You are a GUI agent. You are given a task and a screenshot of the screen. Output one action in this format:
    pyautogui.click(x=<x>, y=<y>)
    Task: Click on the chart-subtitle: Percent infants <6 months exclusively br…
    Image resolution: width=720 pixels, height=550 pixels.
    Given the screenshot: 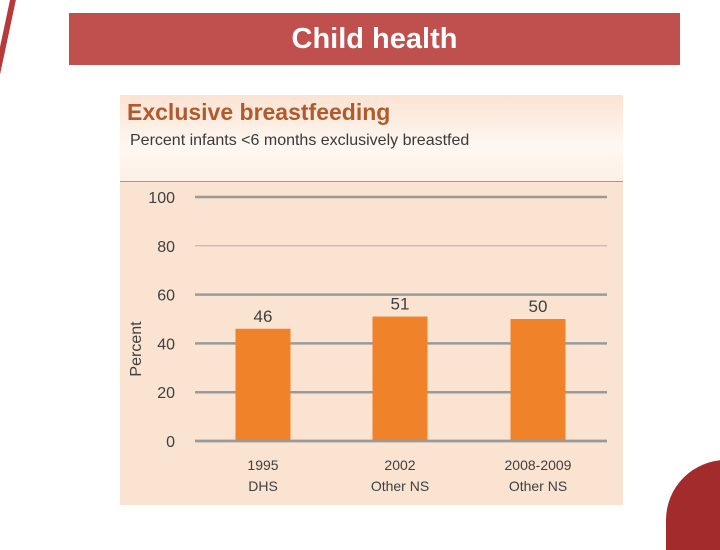 What is the action you would take?
    pyautogui.click(x=300, y=140)
    